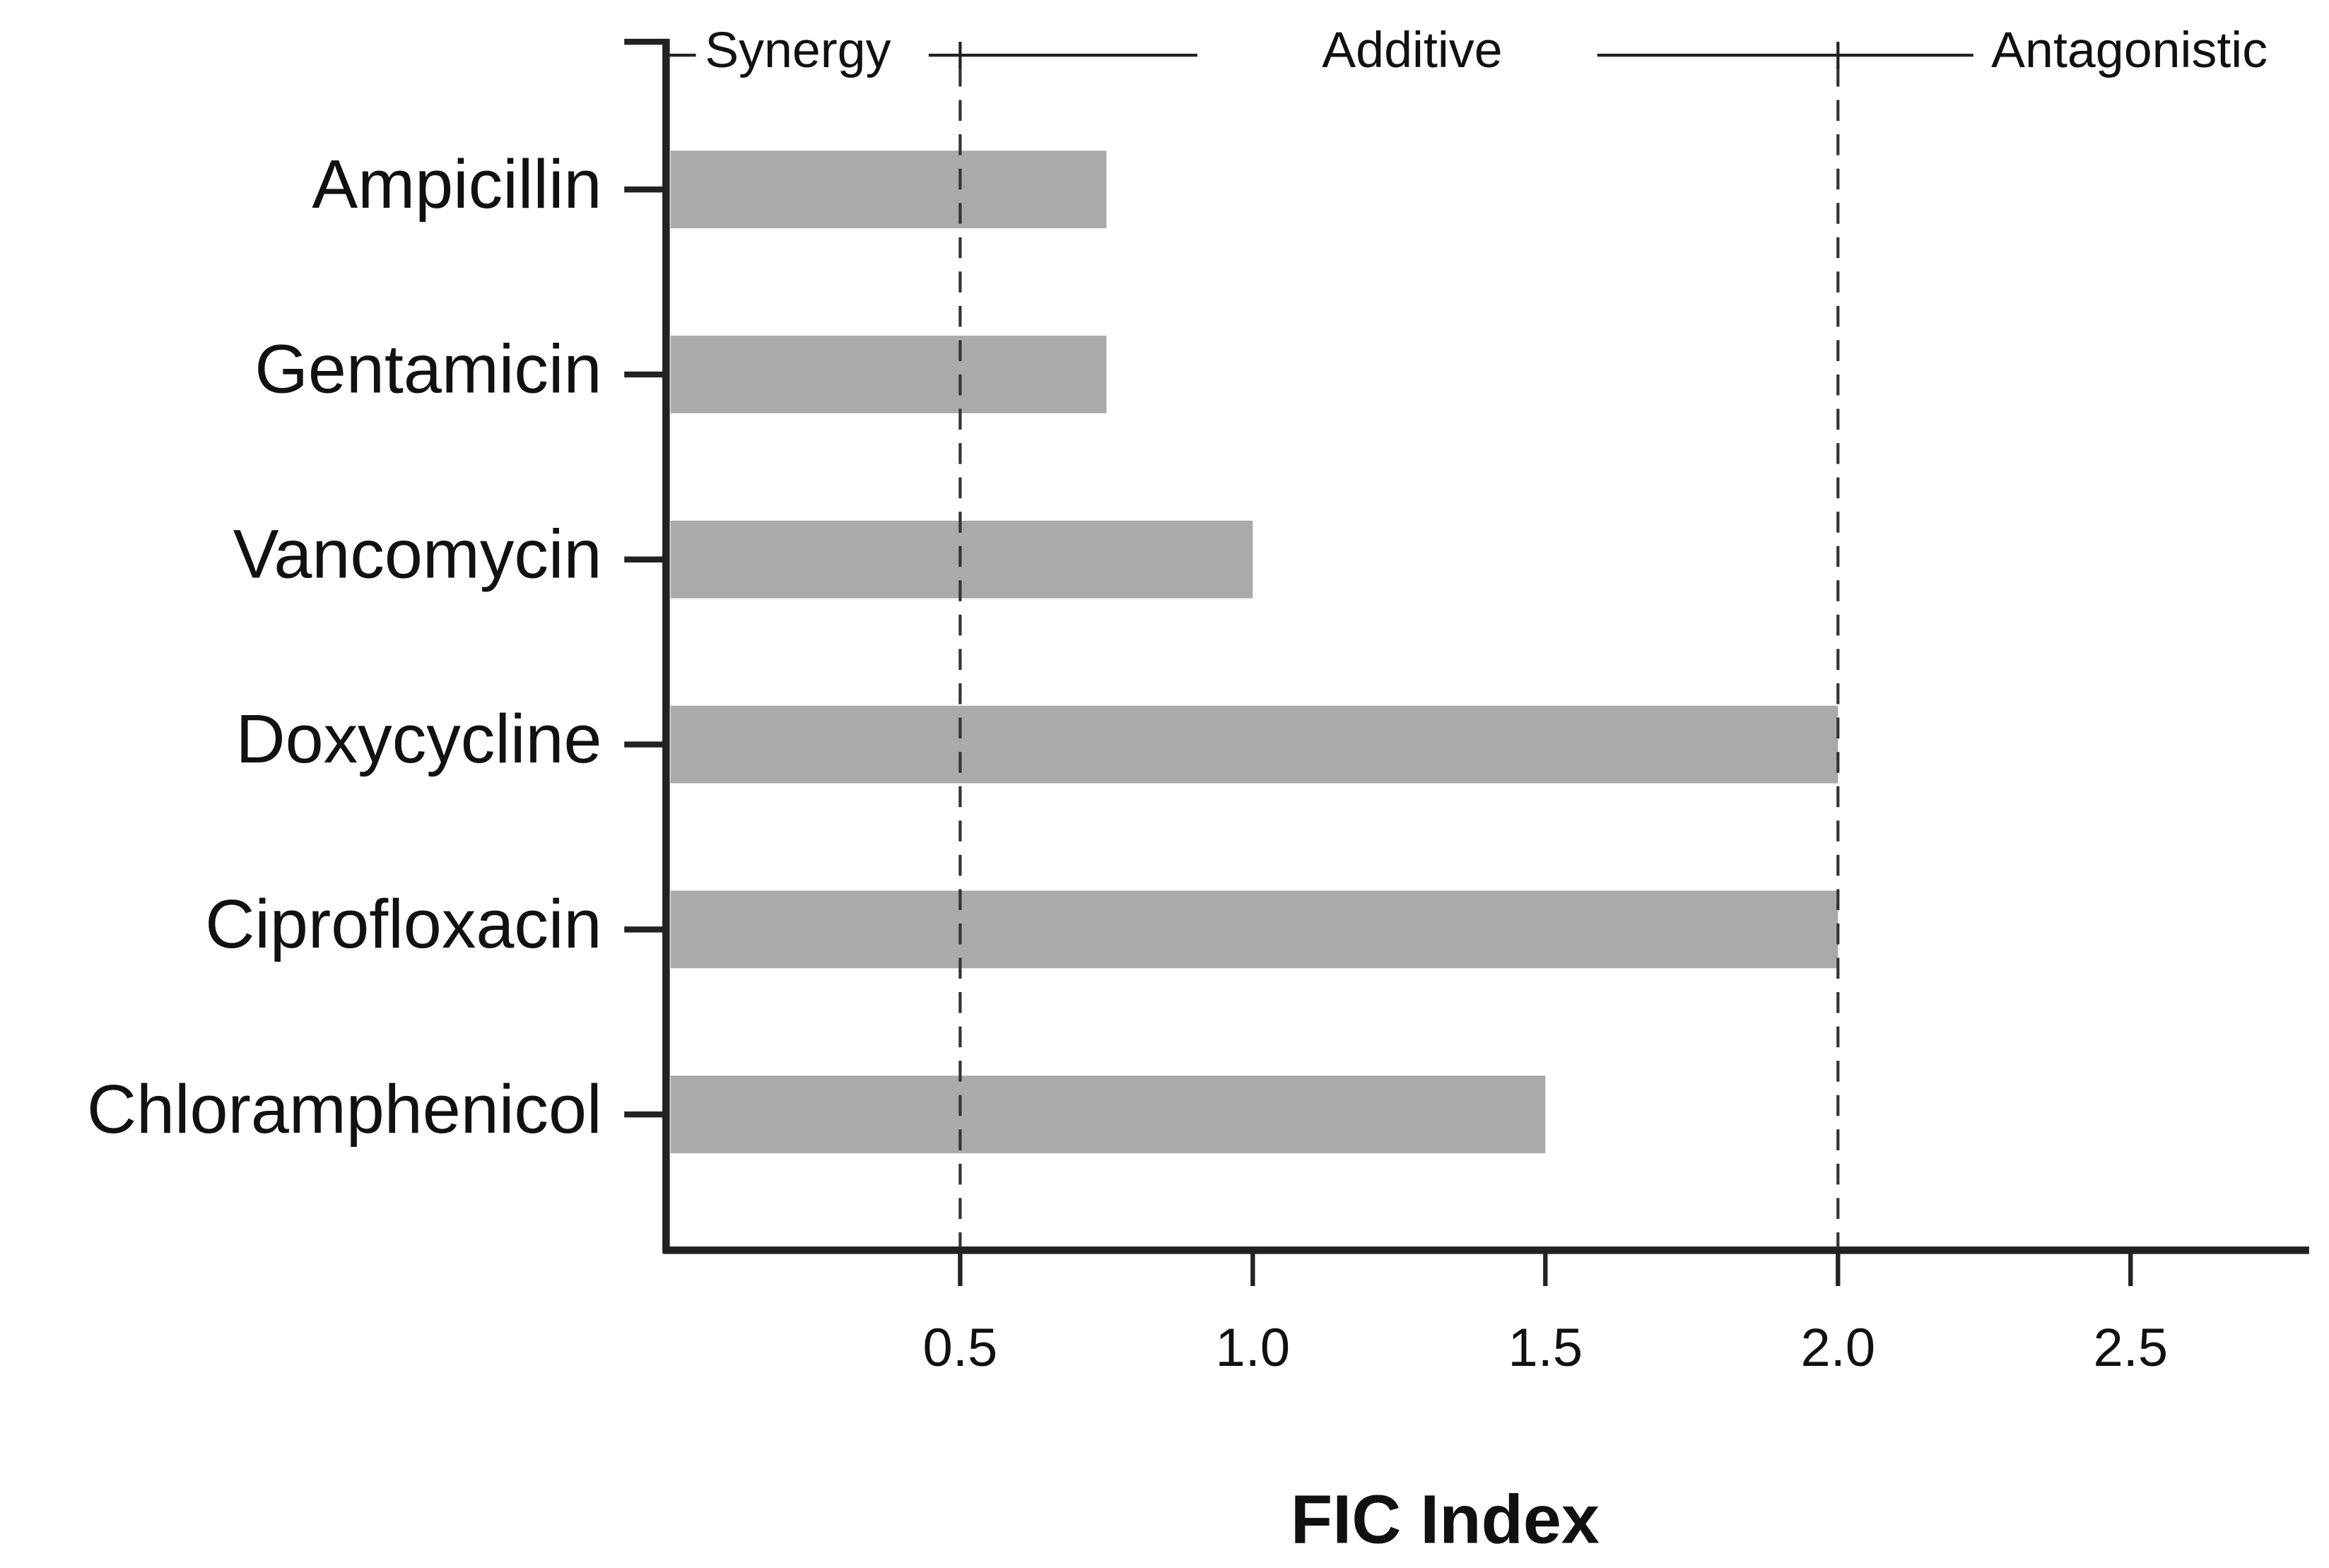 This screenshot has width=2329, height=1568. I want to click on x-tick-label: 0.5, so click(960, 1348).